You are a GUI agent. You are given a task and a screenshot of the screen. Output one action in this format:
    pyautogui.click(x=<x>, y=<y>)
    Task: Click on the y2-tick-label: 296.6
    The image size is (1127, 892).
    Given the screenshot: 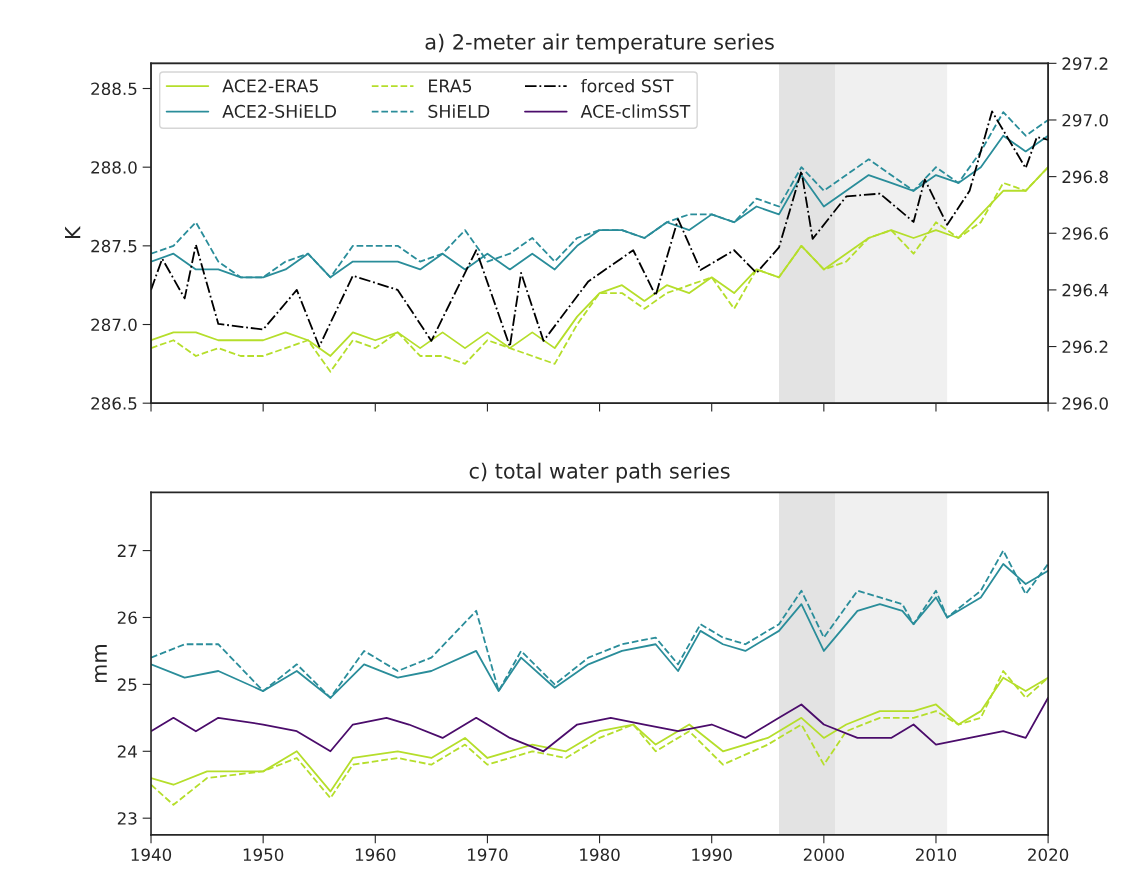 What is the action you would take?
    pyautogui.click(x=1085, y=233)
    